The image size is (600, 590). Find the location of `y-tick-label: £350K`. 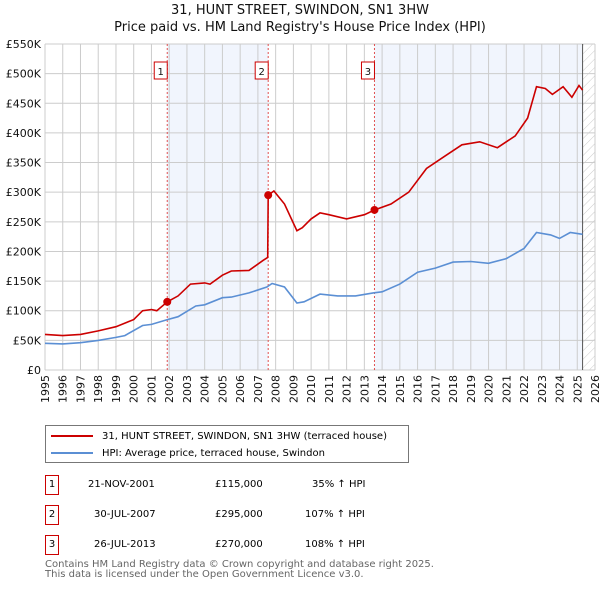

y-tick-label: £350K is located at coordinates (24, 163).